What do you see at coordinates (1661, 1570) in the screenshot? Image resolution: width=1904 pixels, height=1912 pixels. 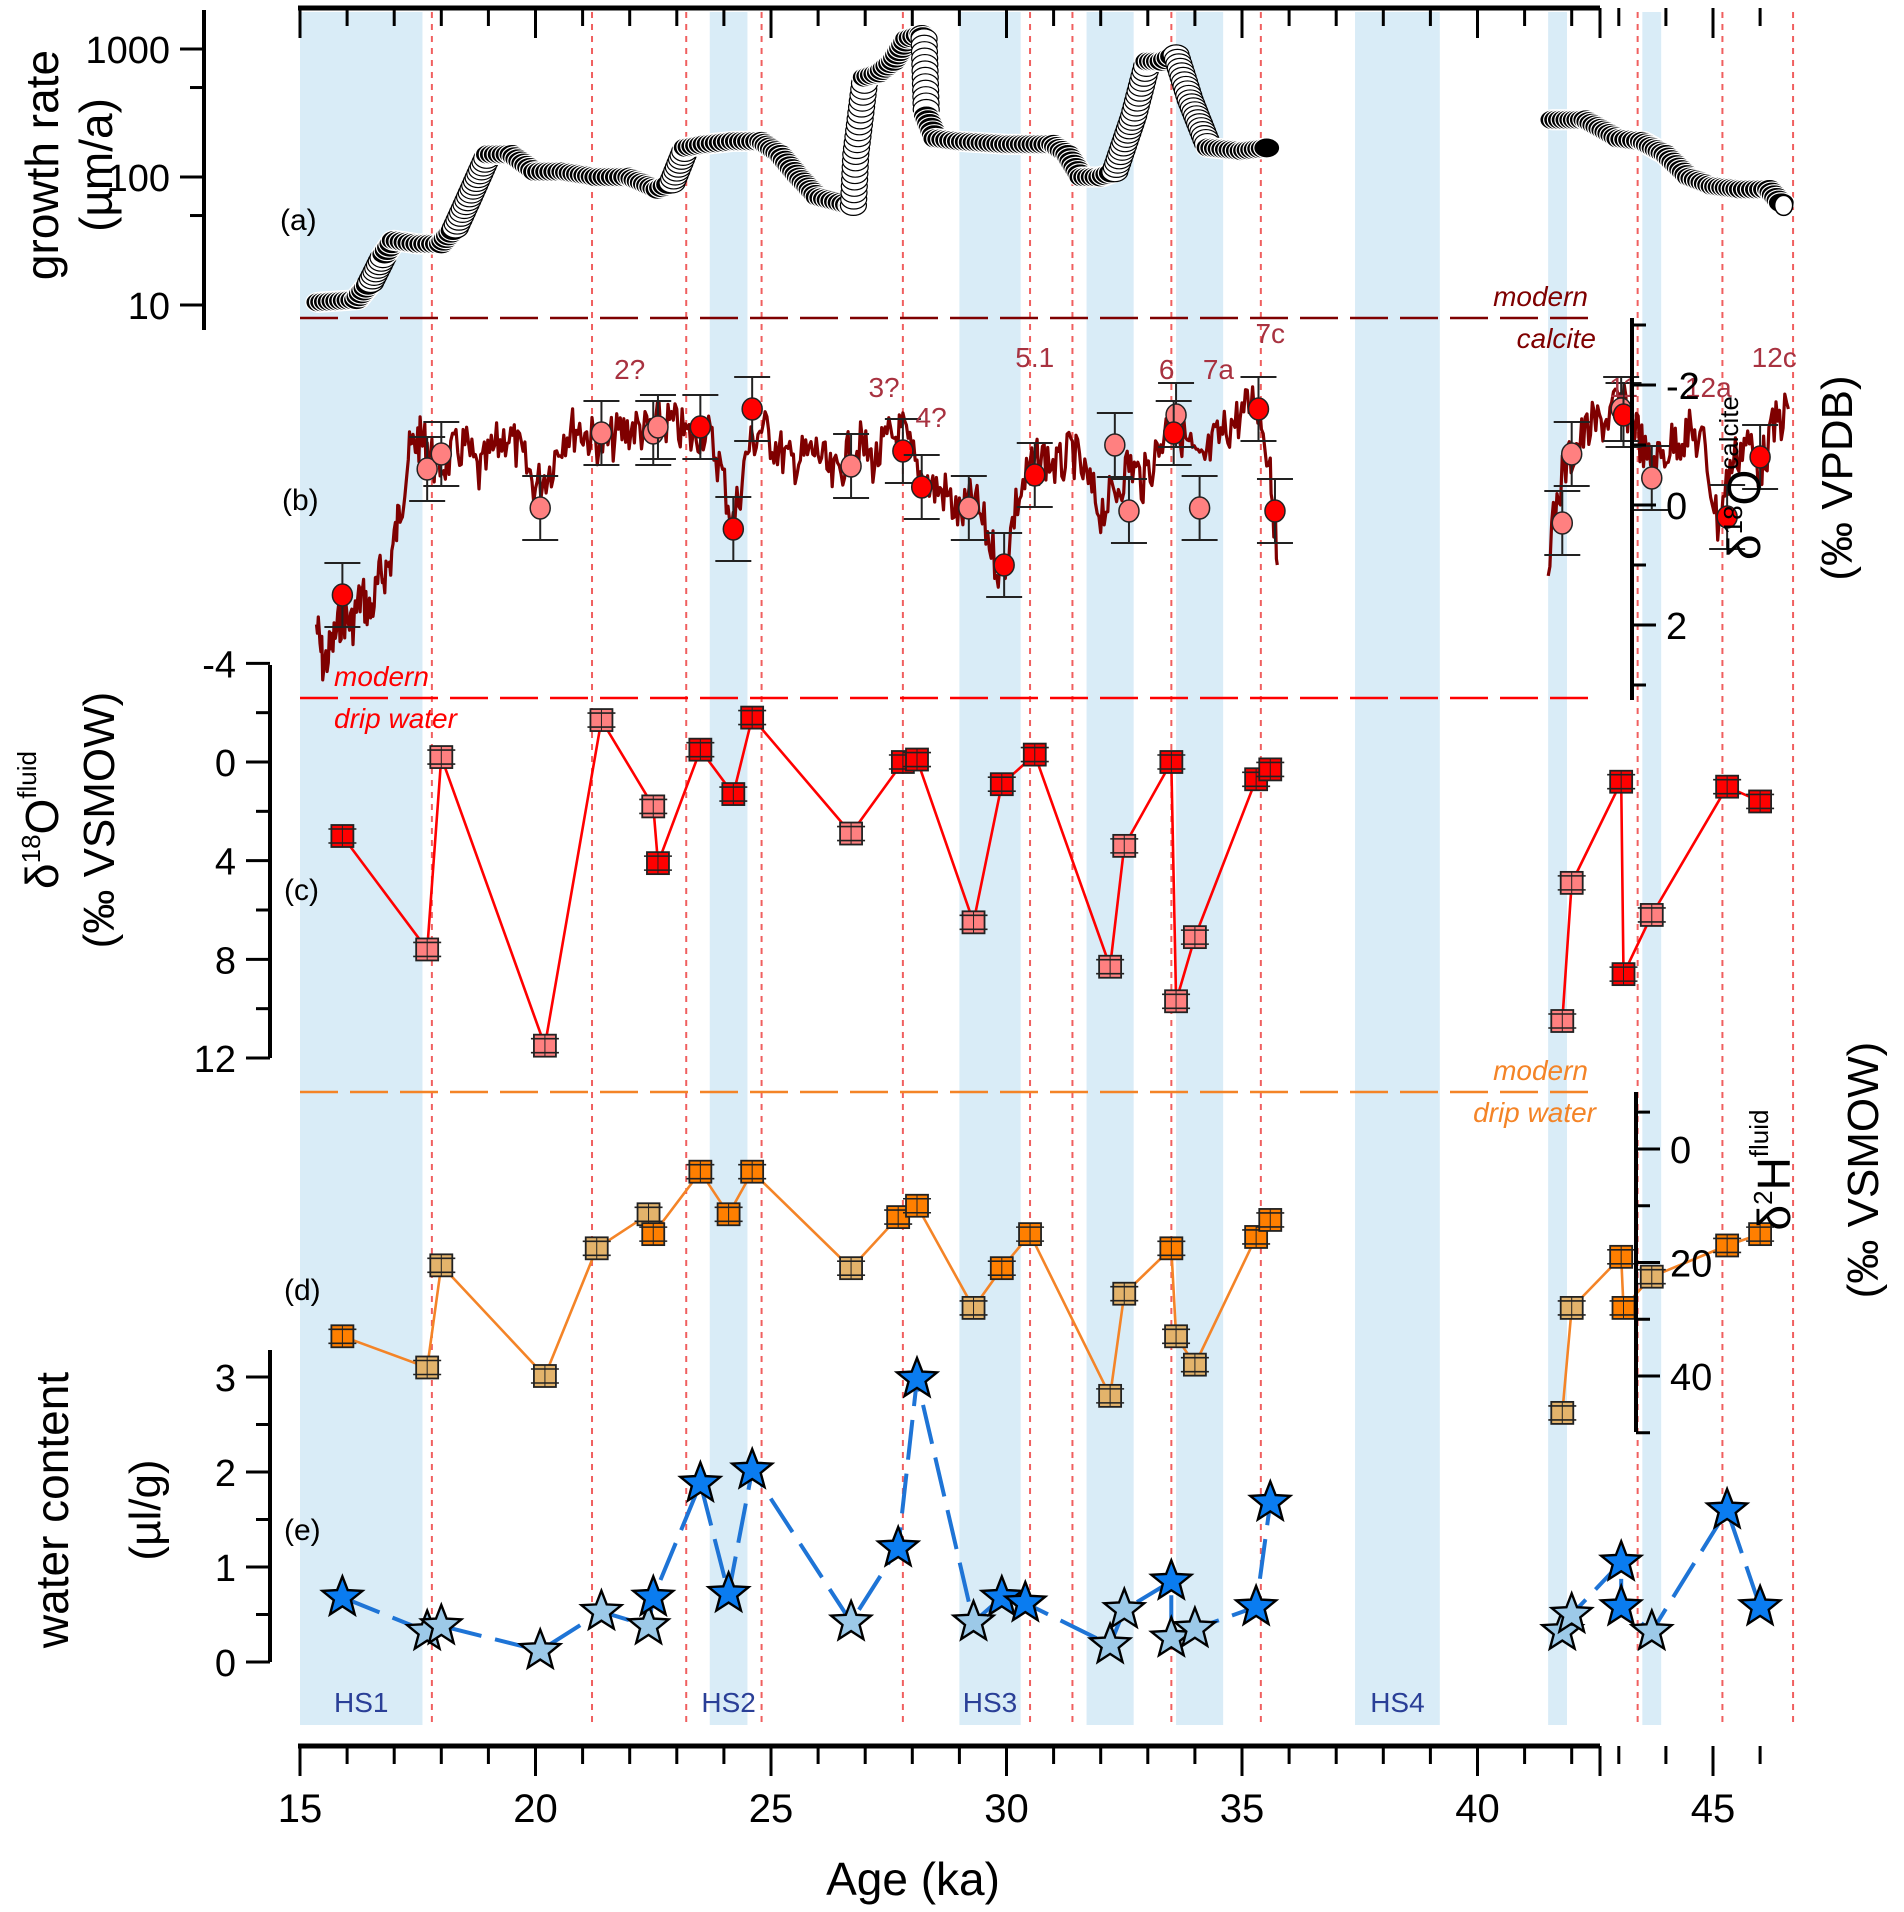 I see `water-content-line` at bounding box center [1661, 1570].